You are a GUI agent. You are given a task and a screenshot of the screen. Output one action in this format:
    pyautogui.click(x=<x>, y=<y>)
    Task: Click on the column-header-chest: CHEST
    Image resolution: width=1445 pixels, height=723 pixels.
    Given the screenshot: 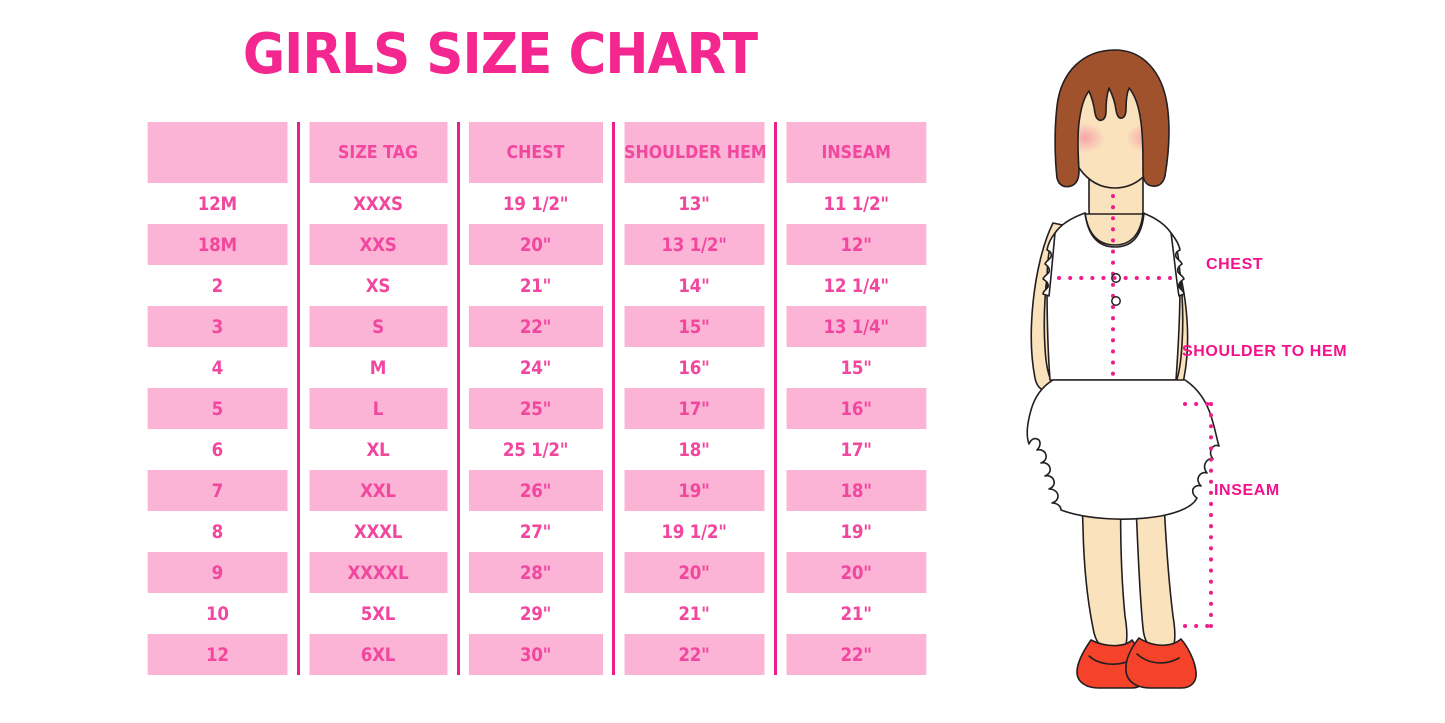 What is the action you would take?
    pyautogui.click(x=534, y=152)
    